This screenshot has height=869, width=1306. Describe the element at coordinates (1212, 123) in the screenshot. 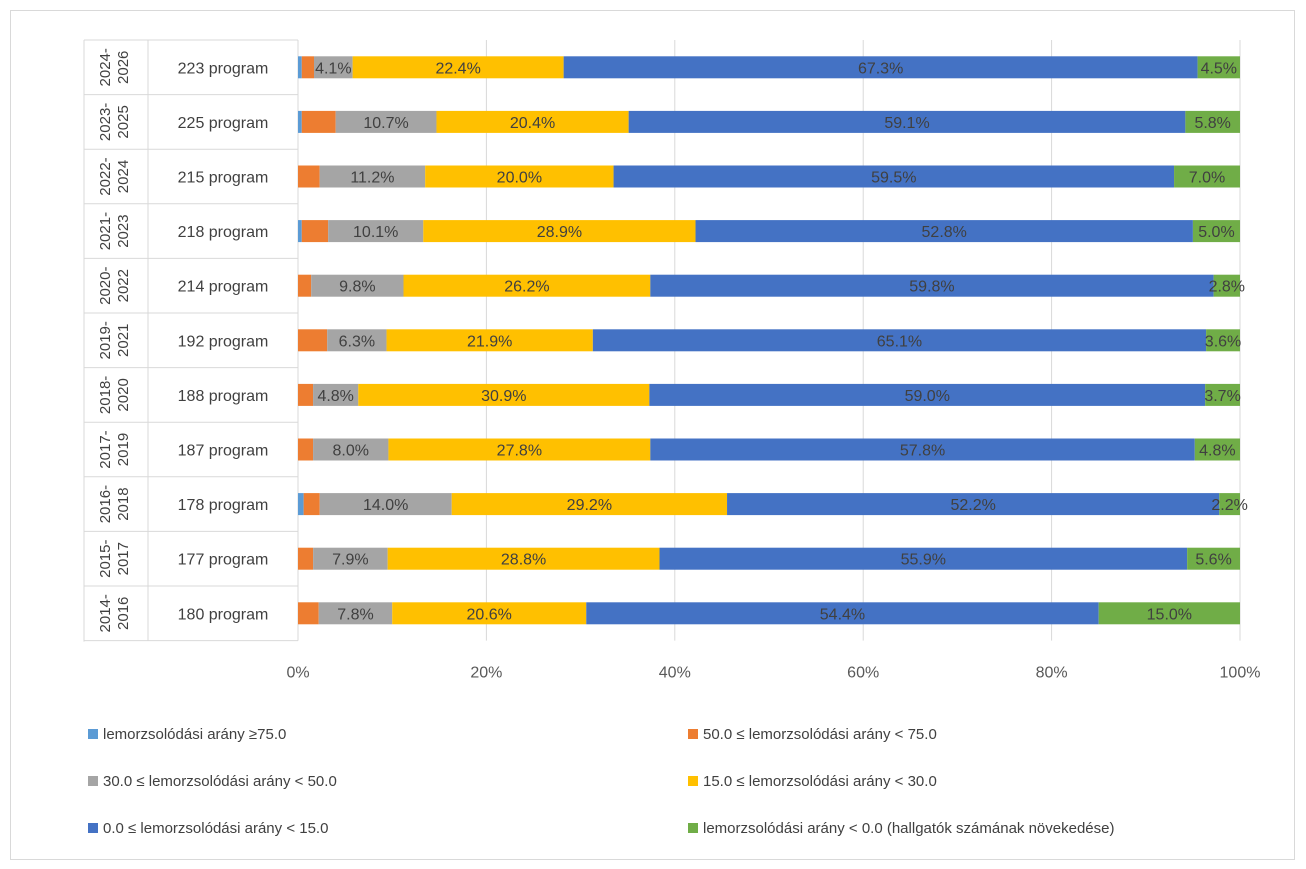

I see `data-label: 5.8%` at that location.